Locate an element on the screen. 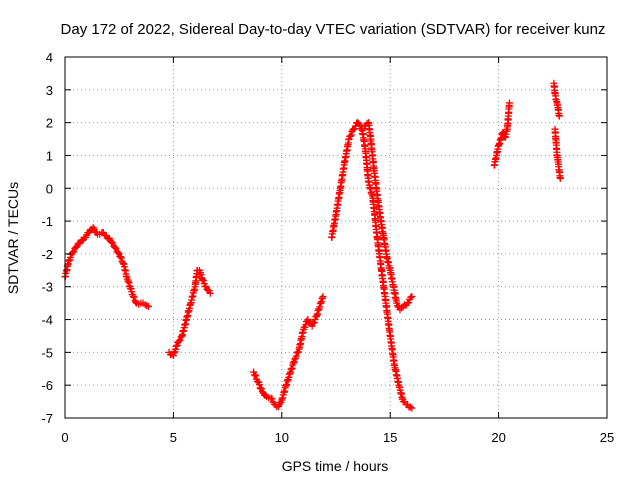 The image size is (640, 480). x-tick-label: 20 is located at coordinates (498, 437).